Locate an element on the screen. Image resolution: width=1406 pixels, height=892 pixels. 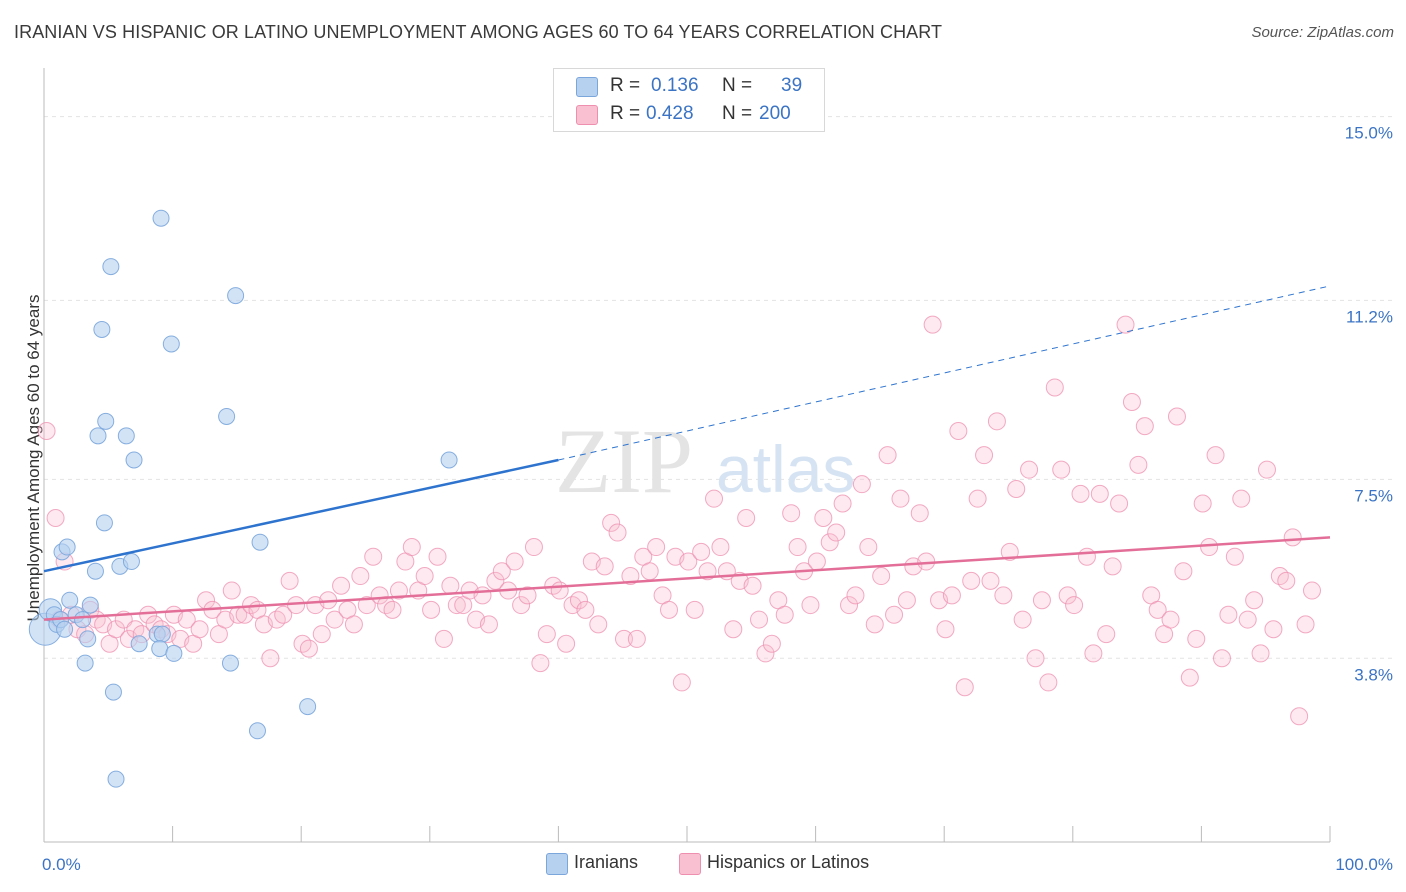
legend-n-value: 200 is located at coordinates (775, 113).